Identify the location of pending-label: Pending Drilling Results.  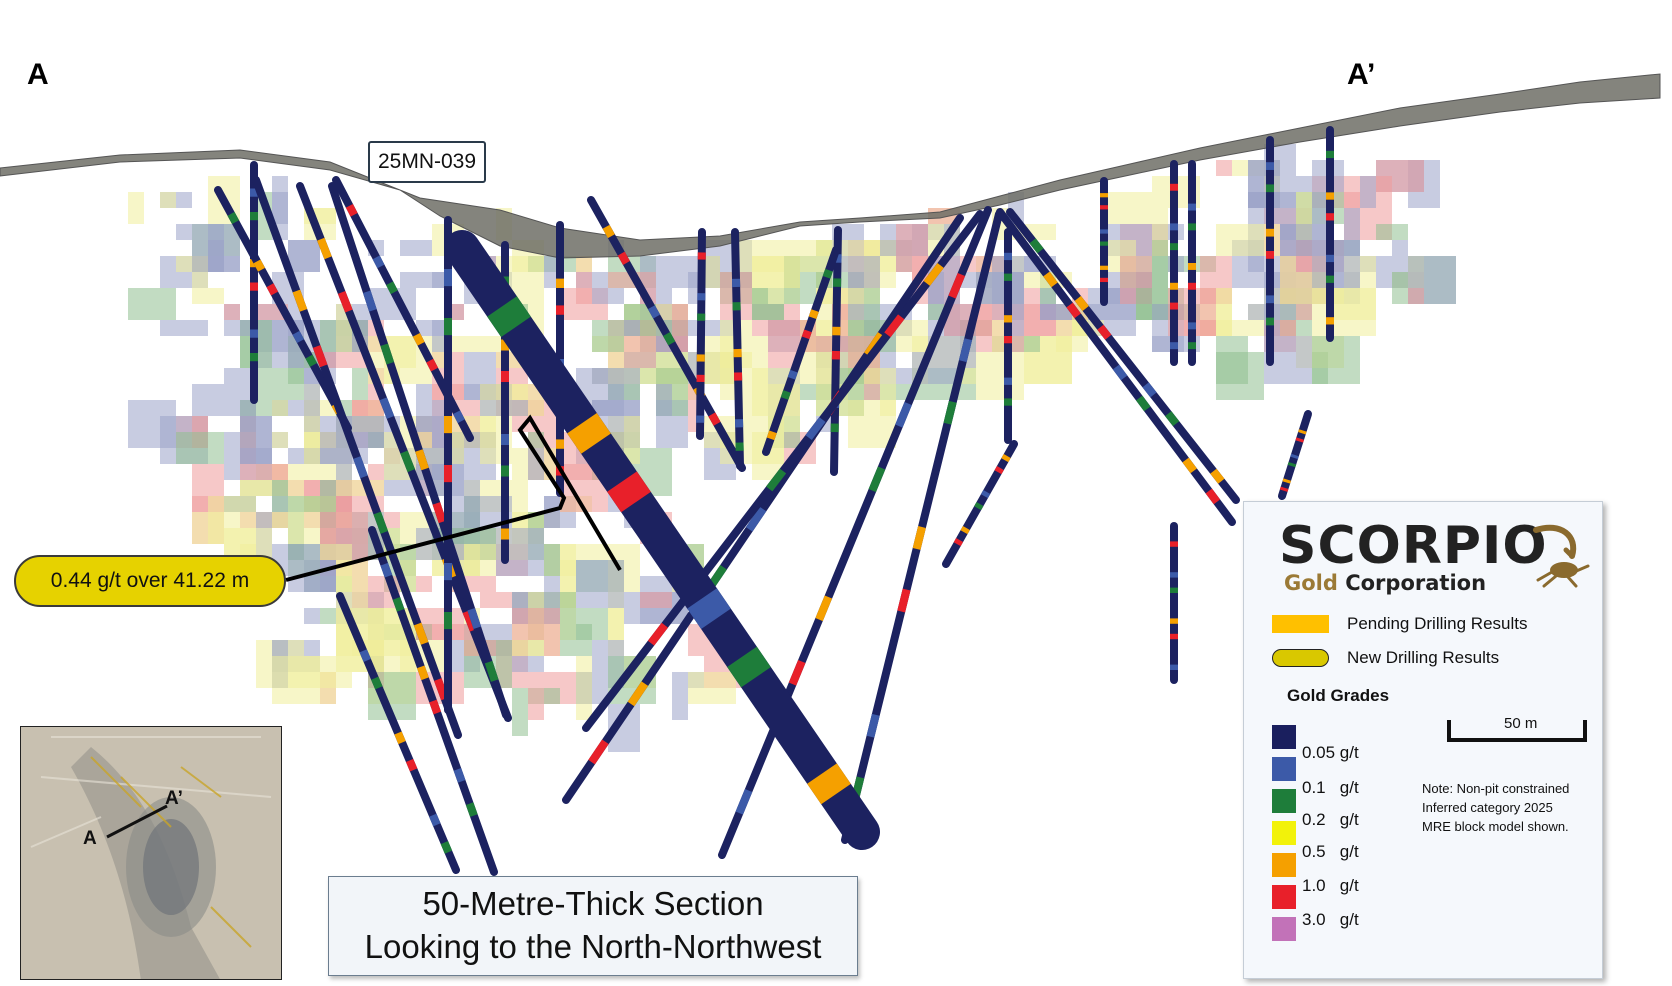
(1437, 623).